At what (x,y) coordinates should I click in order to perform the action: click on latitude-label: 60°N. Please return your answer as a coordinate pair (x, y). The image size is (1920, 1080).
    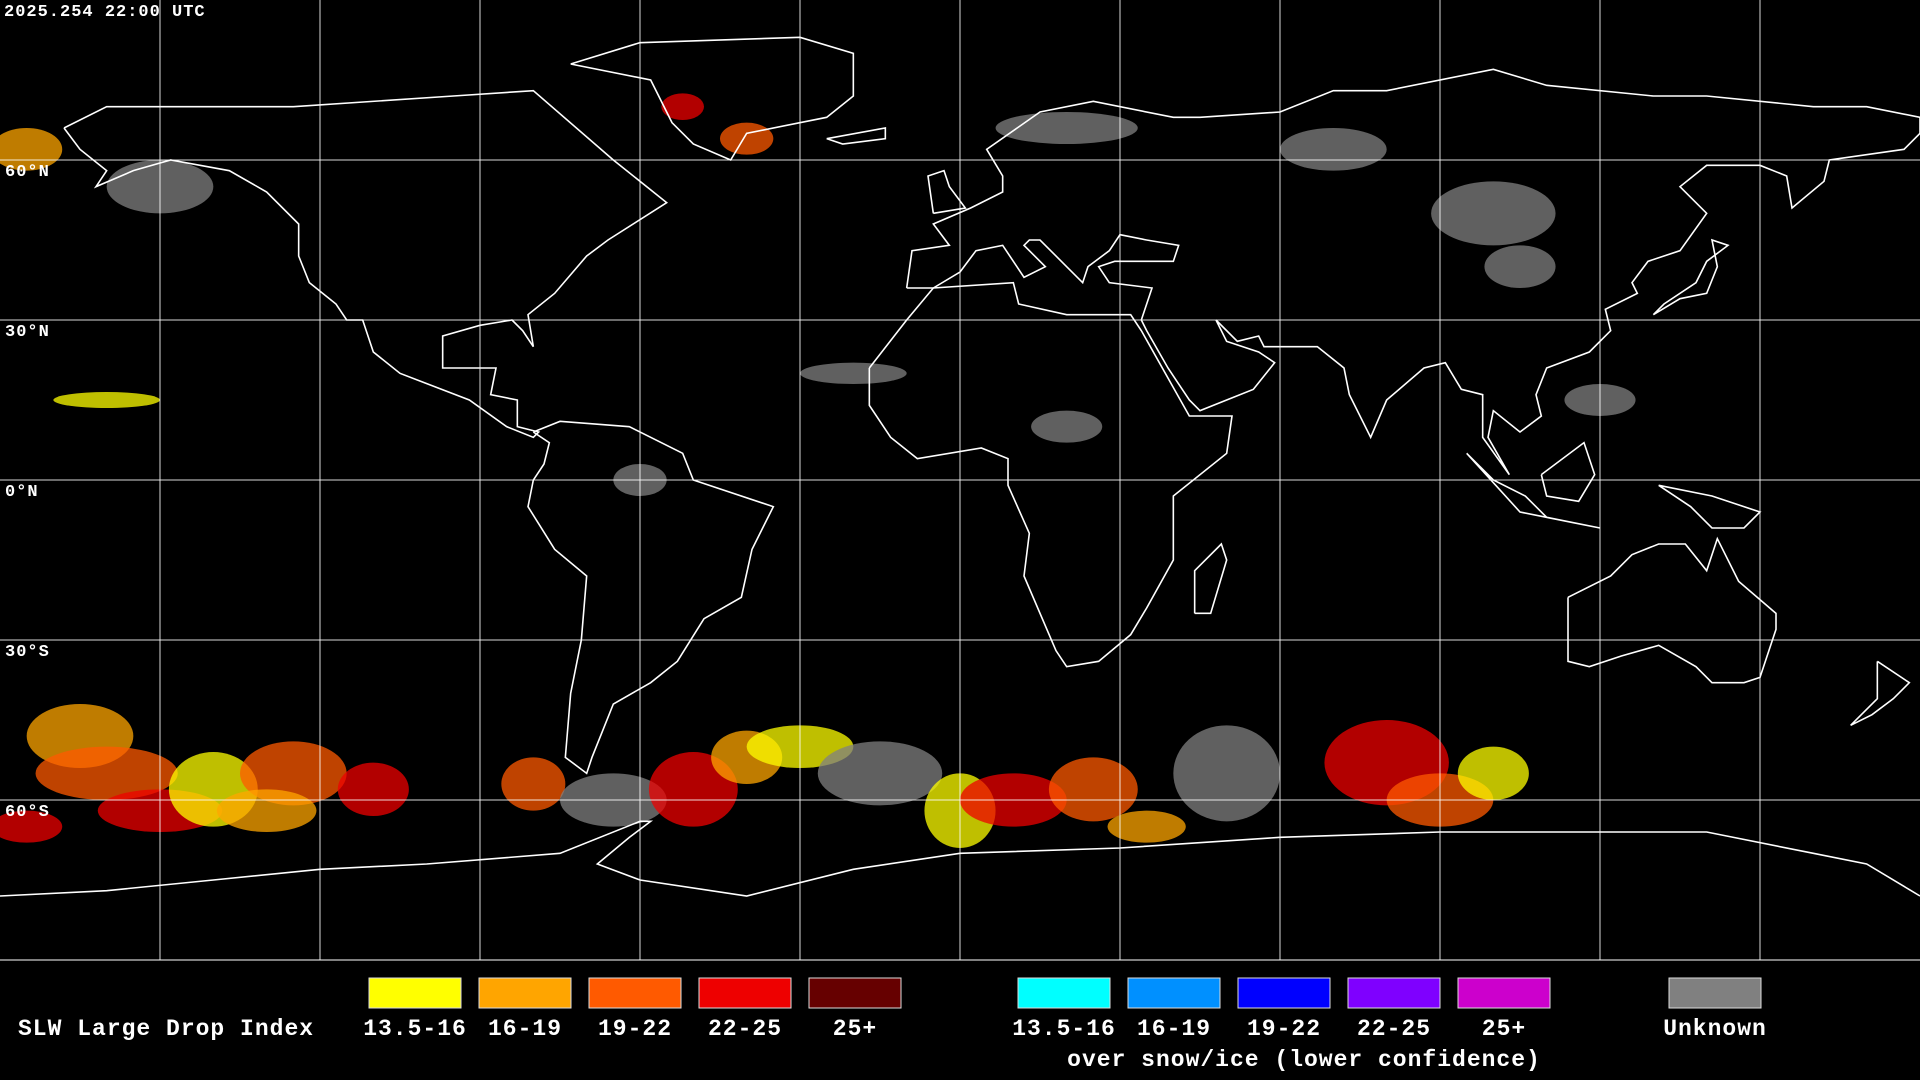
    Looking at the image, I should click on (27, 172).